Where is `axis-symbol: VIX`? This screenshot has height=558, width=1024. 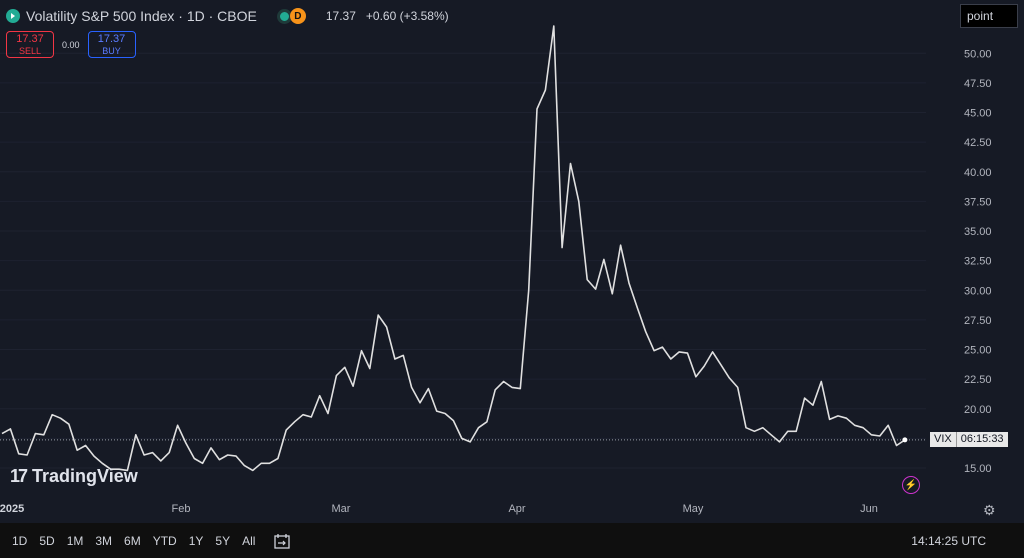
axis-symbol: VIX is located at coordinates (943, 439).